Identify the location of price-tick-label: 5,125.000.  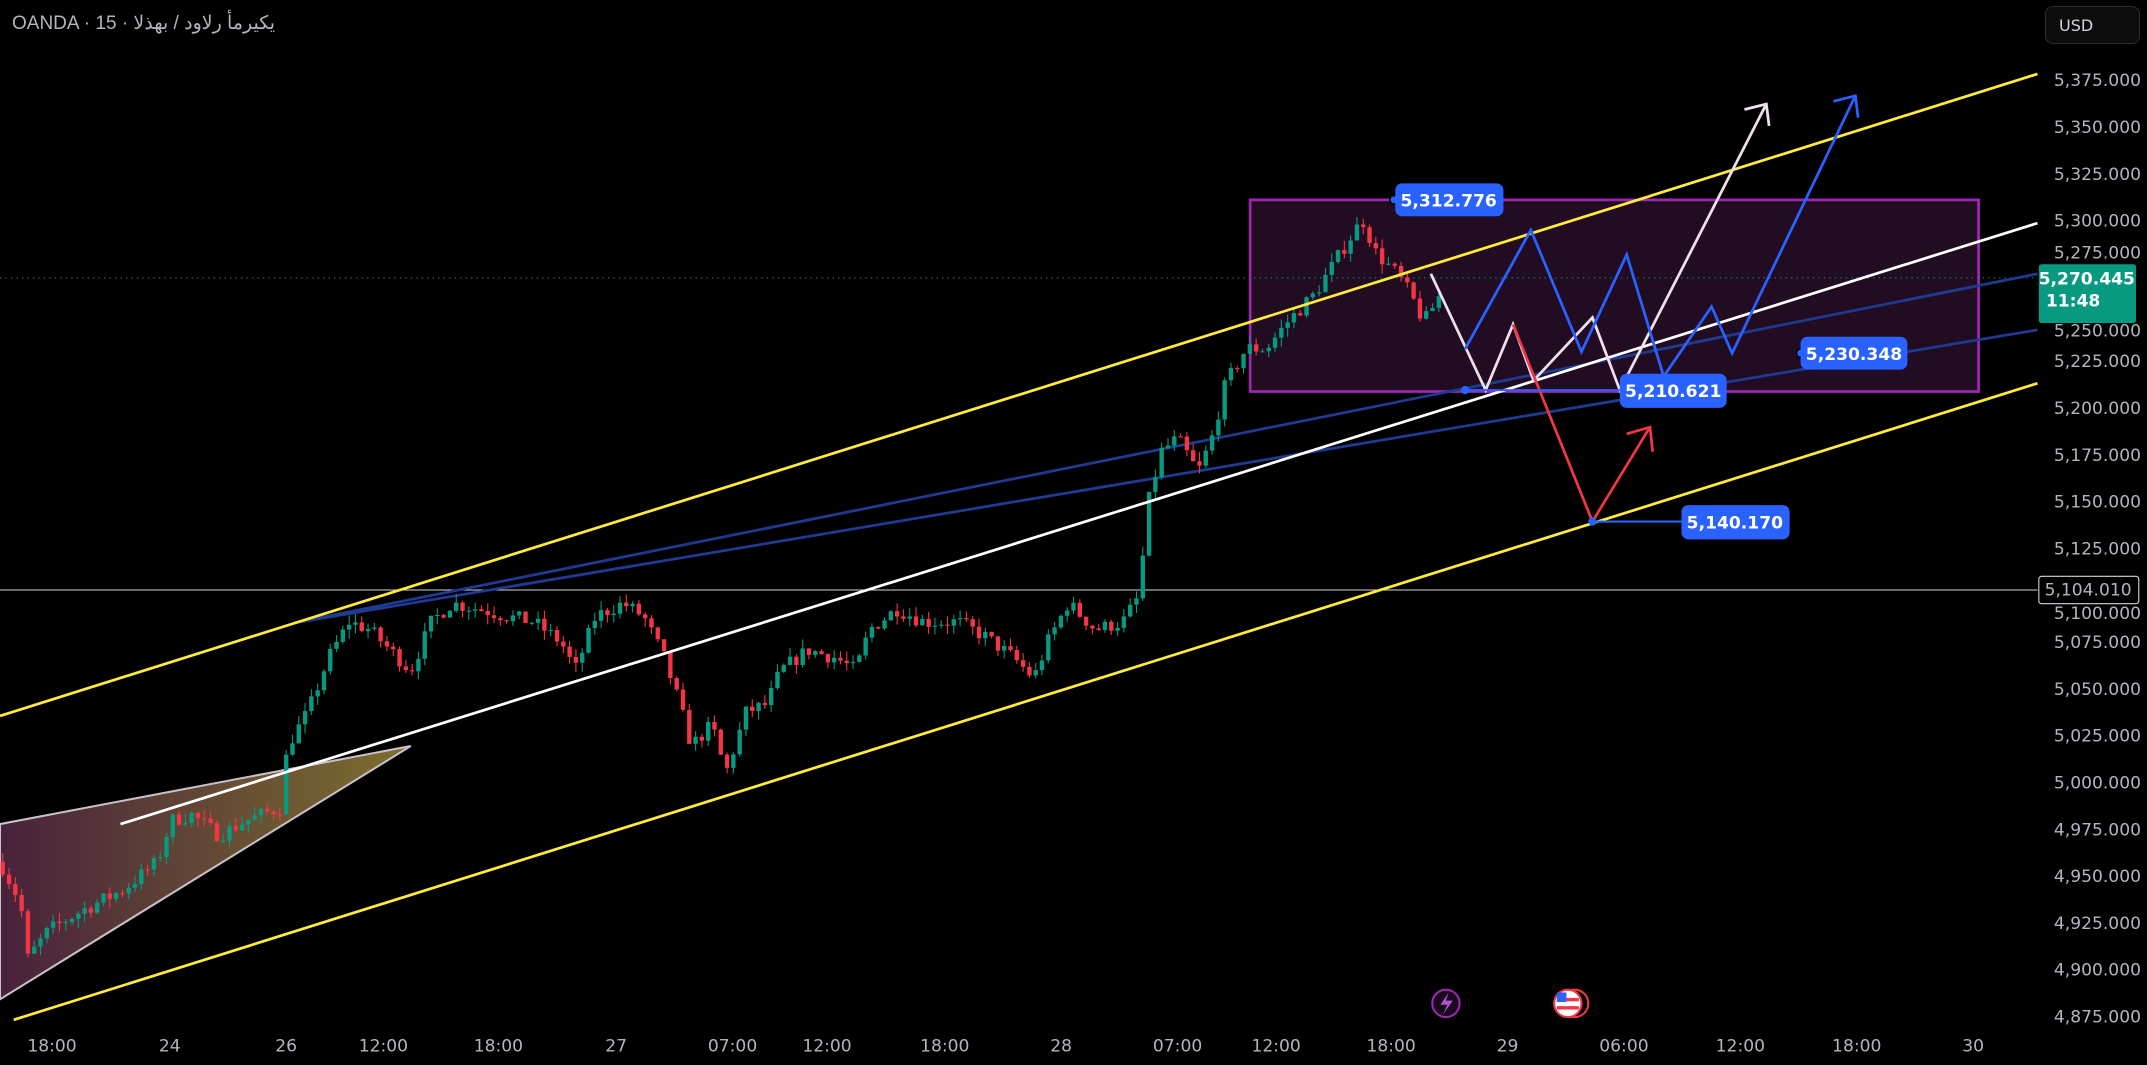
(2097, 549).